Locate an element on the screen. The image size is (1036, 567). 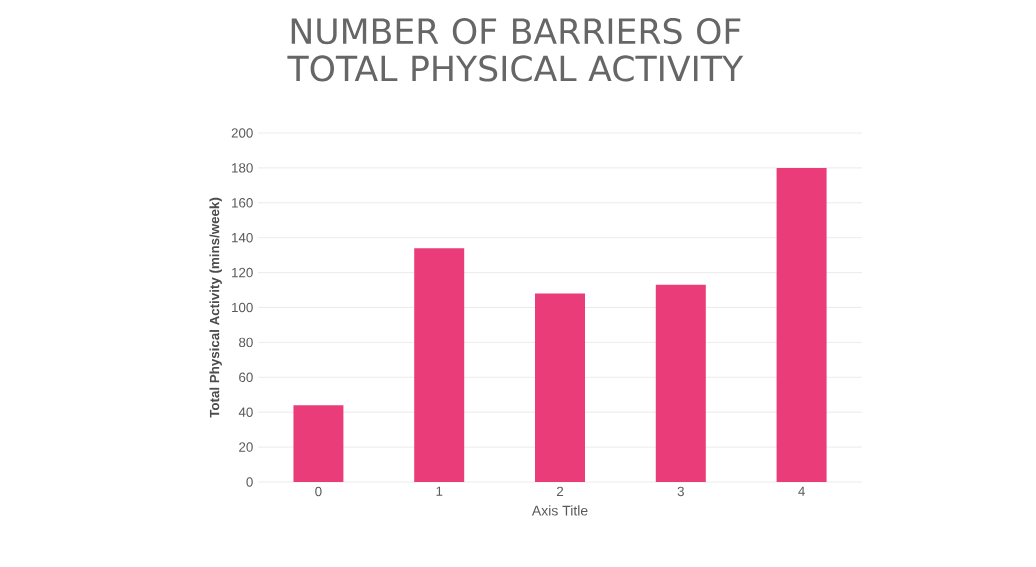
y-tick-label: 60 is located at coordinates (246, 377).